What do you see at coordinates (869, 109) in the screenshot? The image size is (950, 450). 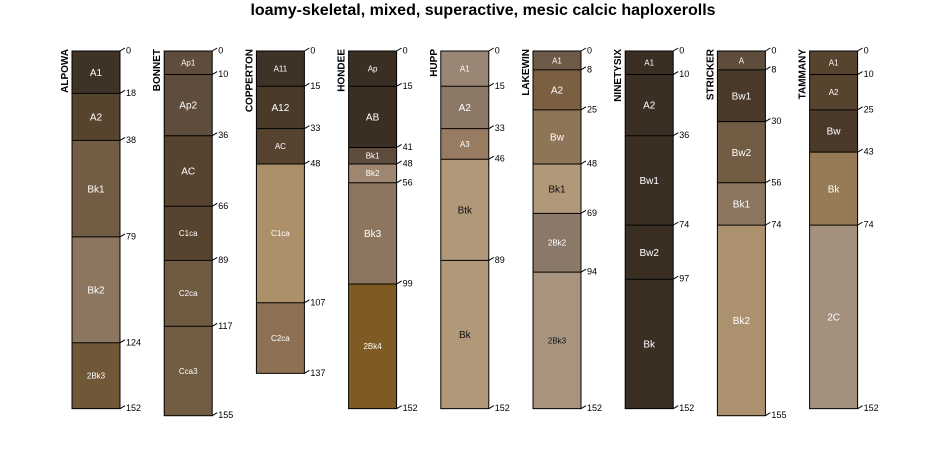 I see `depth-label-tammany-2: 25` at bounding box center [869, 109].